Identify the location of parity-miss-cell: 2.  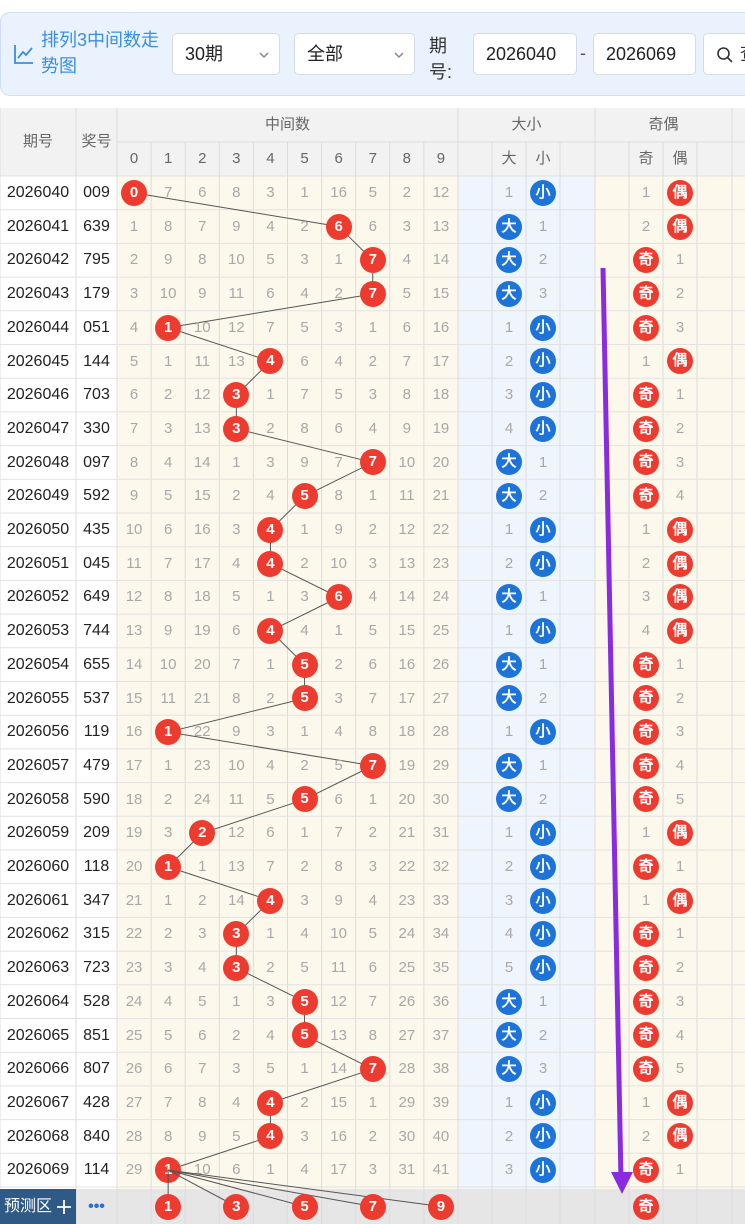
(646, 563).